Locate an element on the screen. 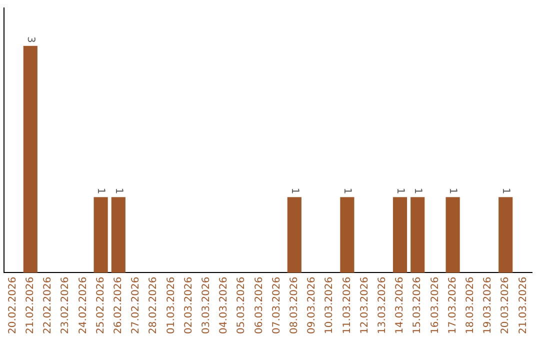 Image resolution: width=540 pixels, height=340 pixels. x-tick-label: 01.03.2026 is located at coordinates (171, 305).